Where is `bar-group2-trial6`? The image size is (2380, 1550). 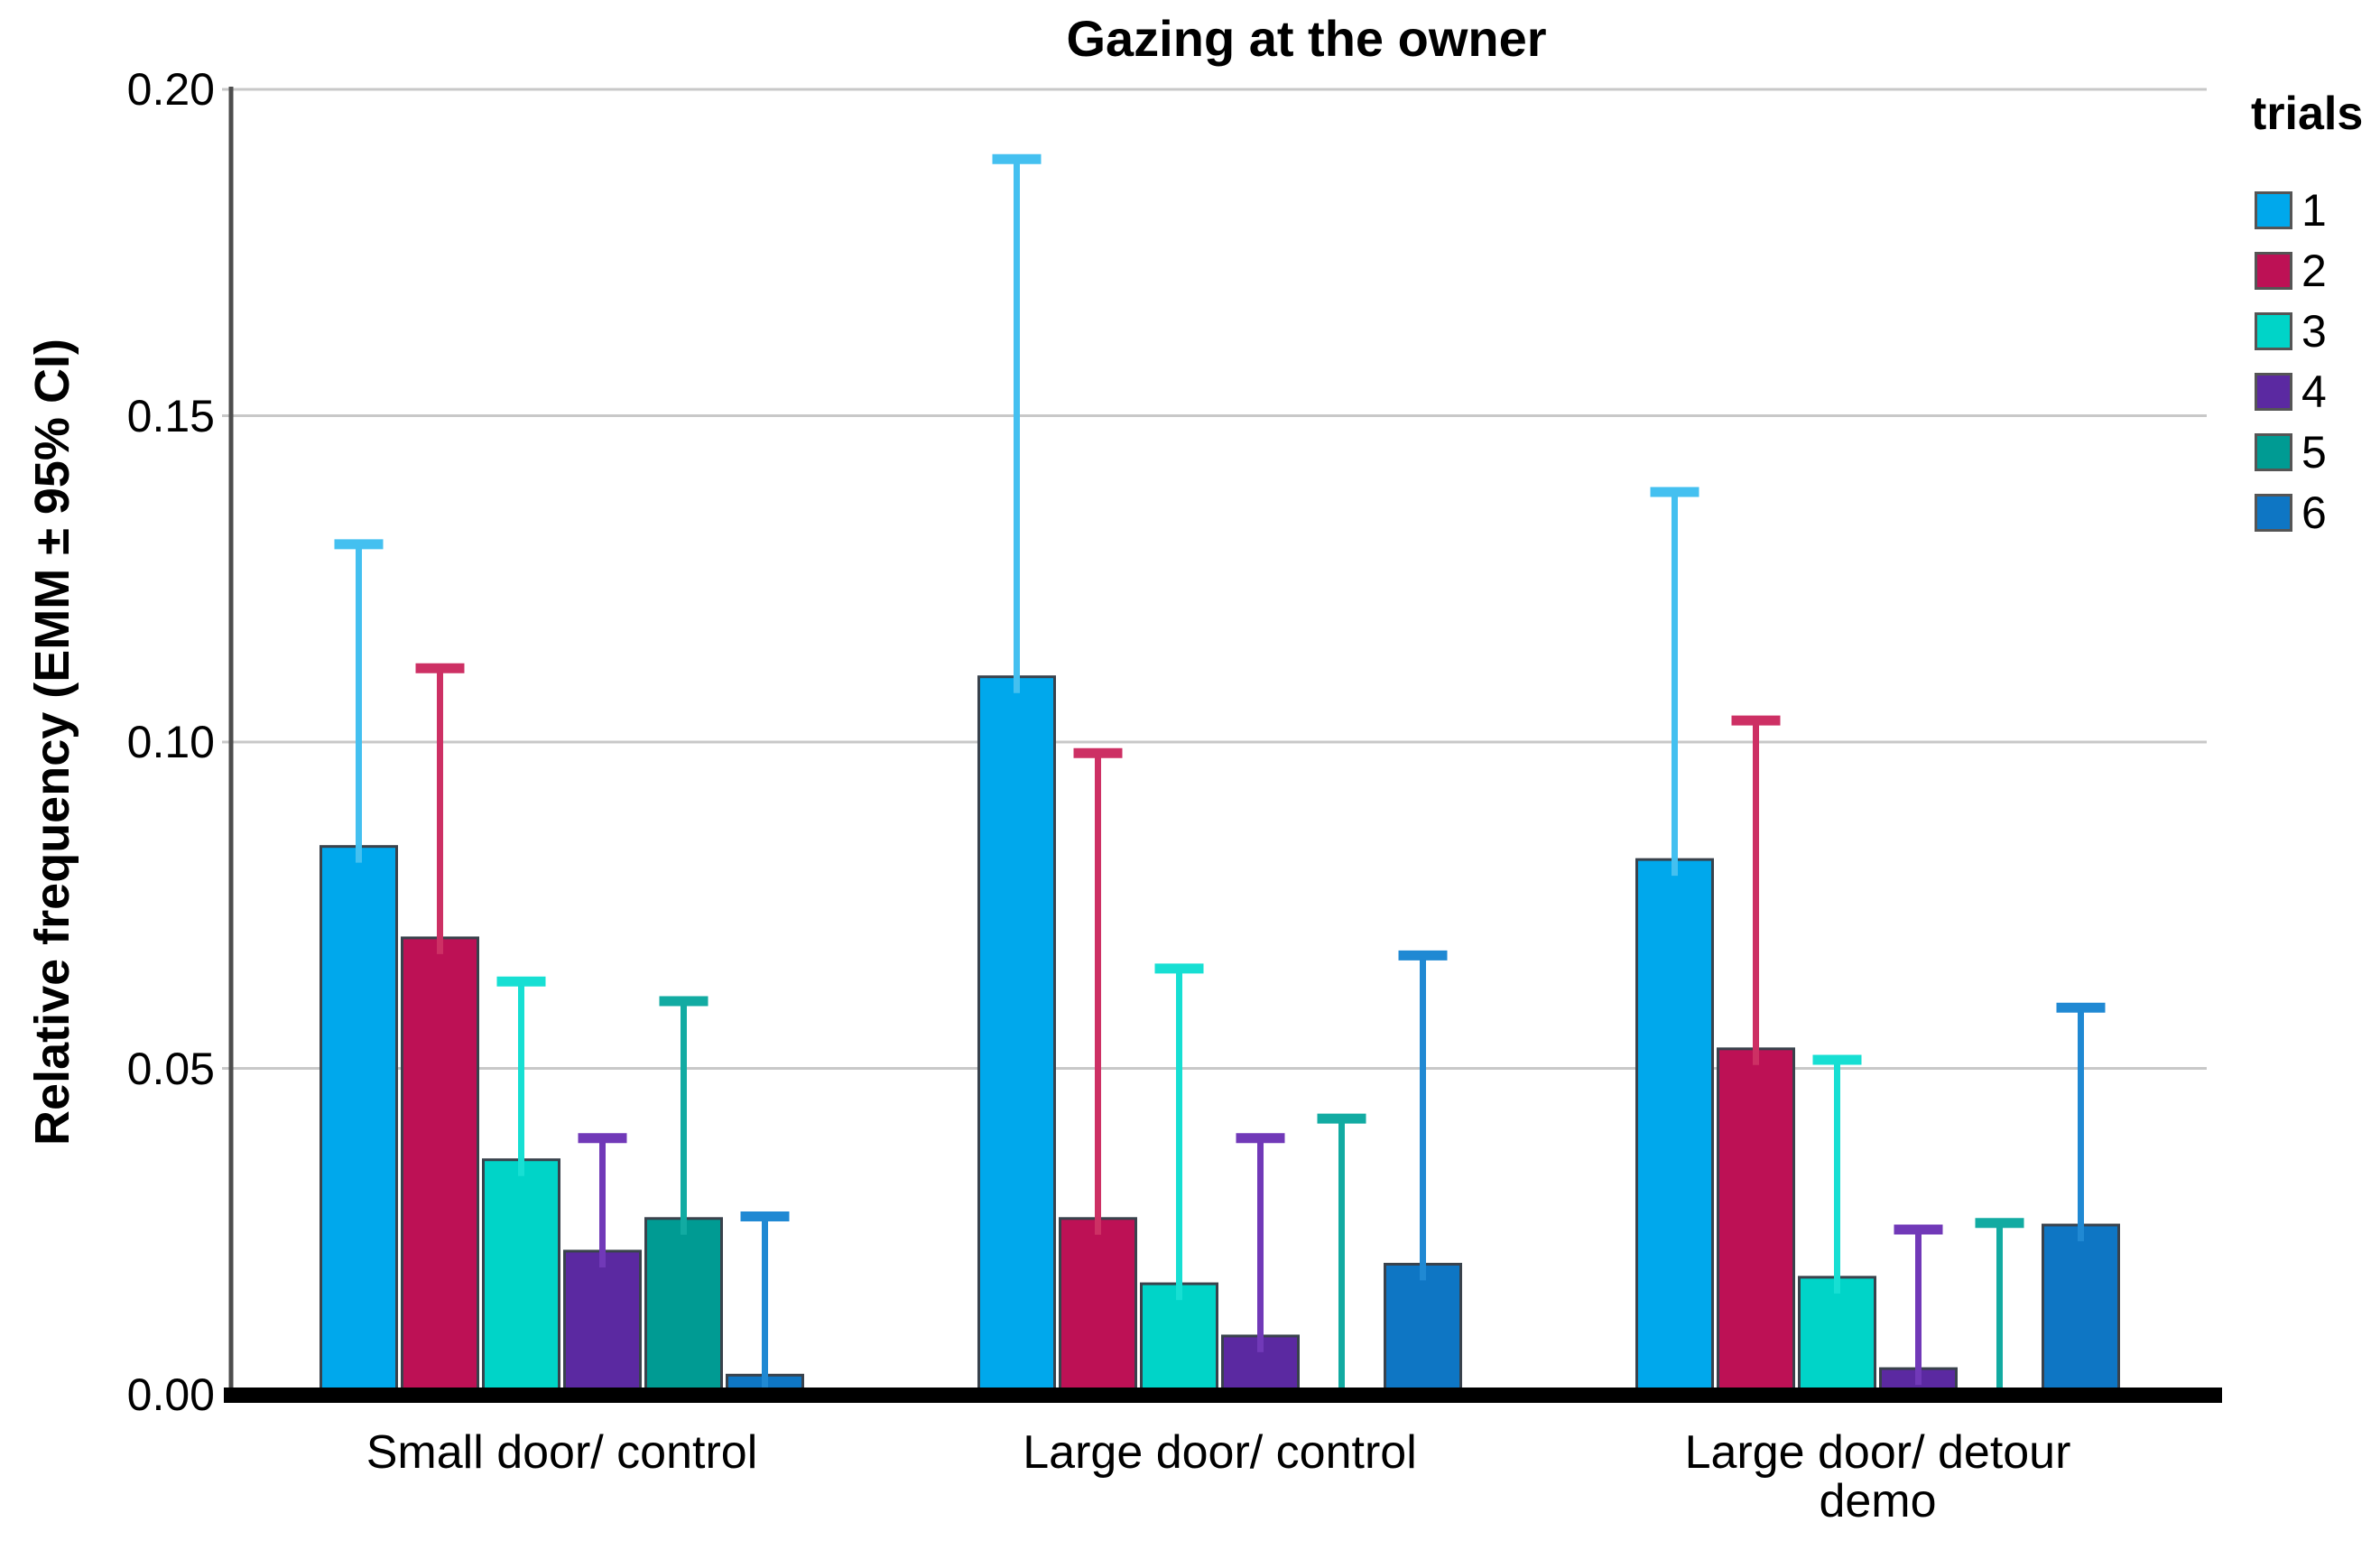 bar-group2-trial6 is located at coordinates (1423, 1329).